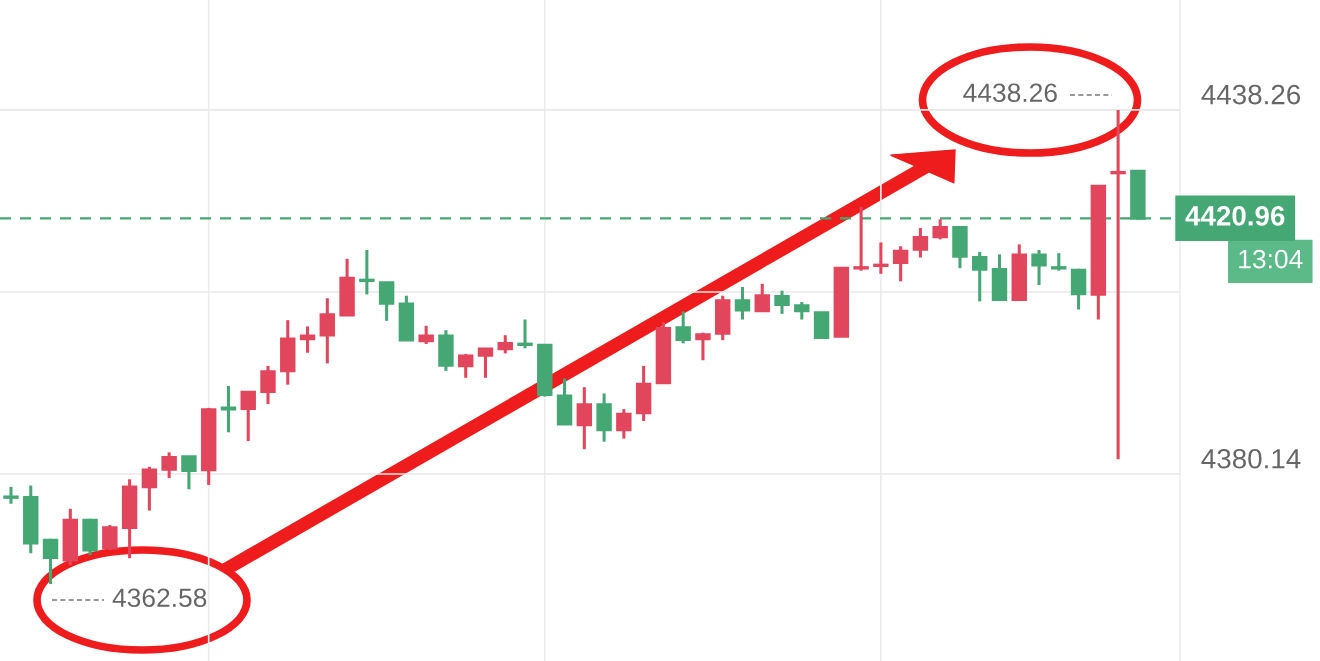  I want to click on annotation: 4362.58, so click(159, 598).